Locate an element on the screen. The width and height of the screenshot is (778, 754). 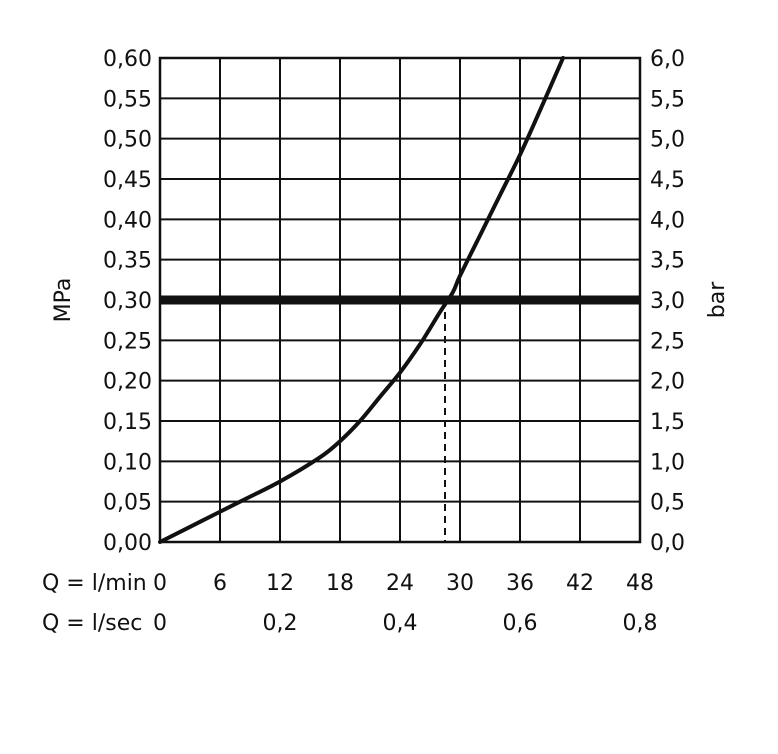
y-tick-label-right: 3,5 is located at coordinates (667, 261).